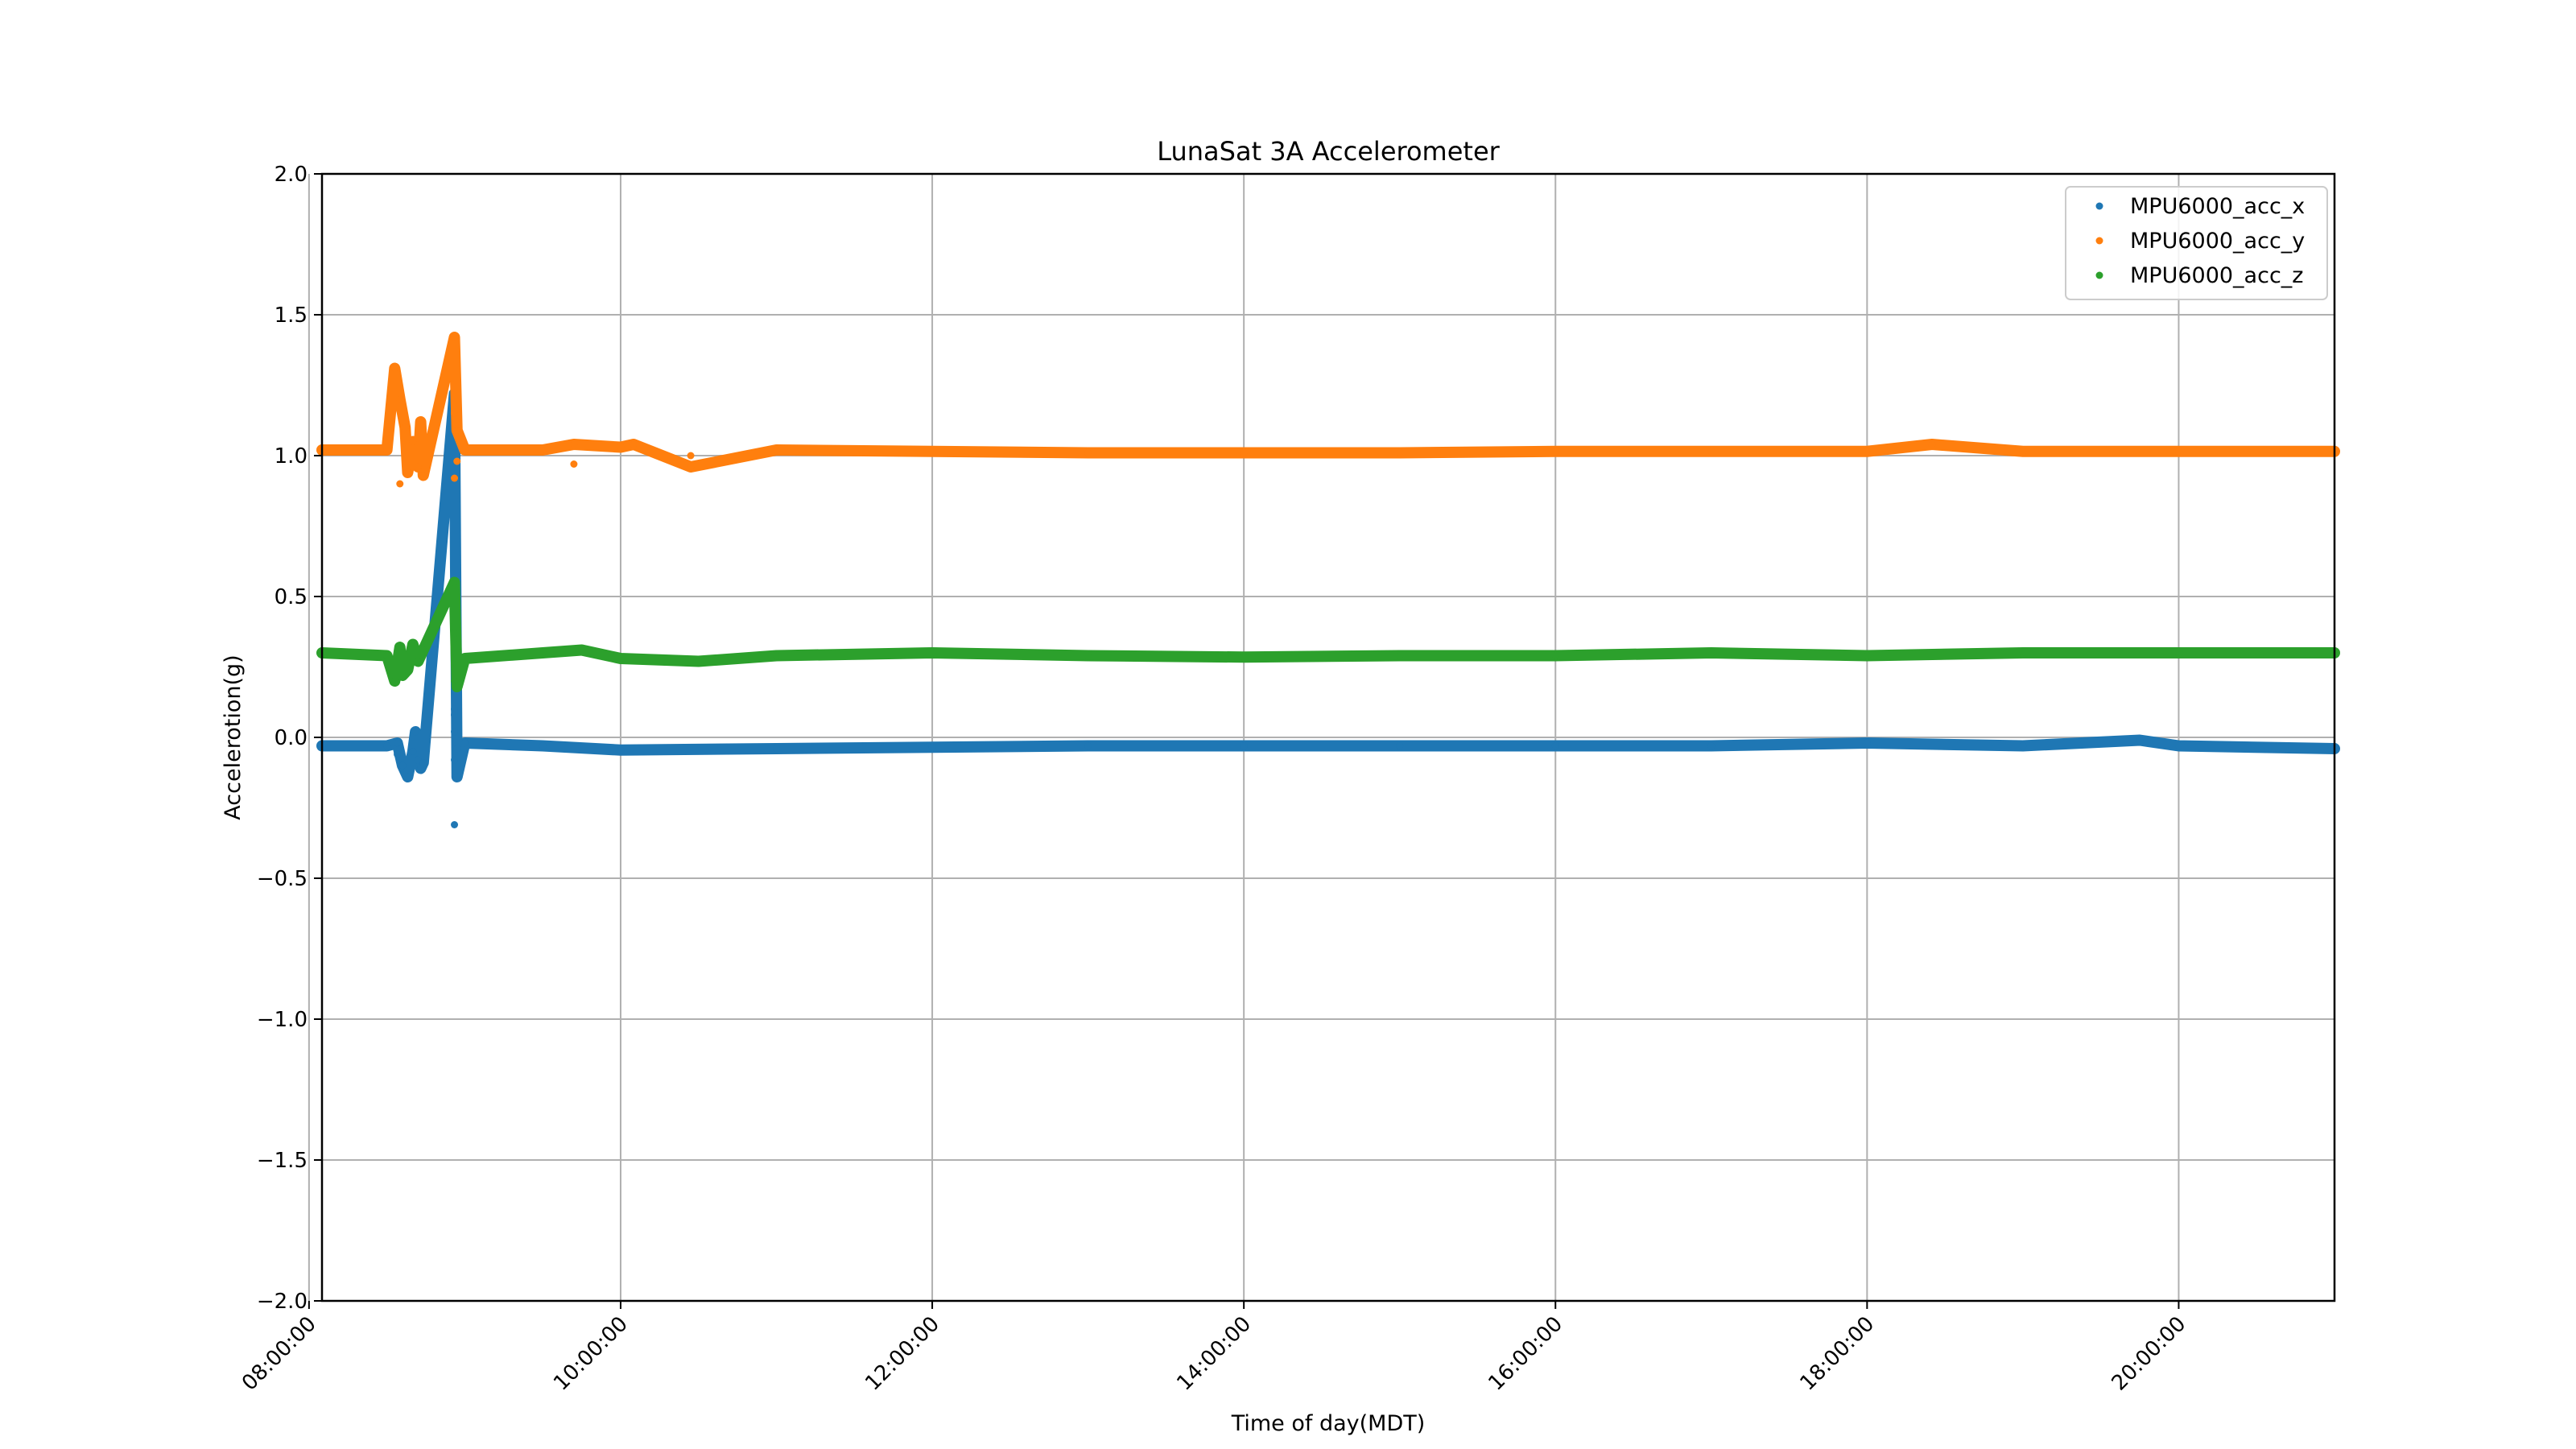  Describe the element at coordinates (2216, 275) in the screenshot. I see `legend-label: MPU6000_acc_z` at that location.